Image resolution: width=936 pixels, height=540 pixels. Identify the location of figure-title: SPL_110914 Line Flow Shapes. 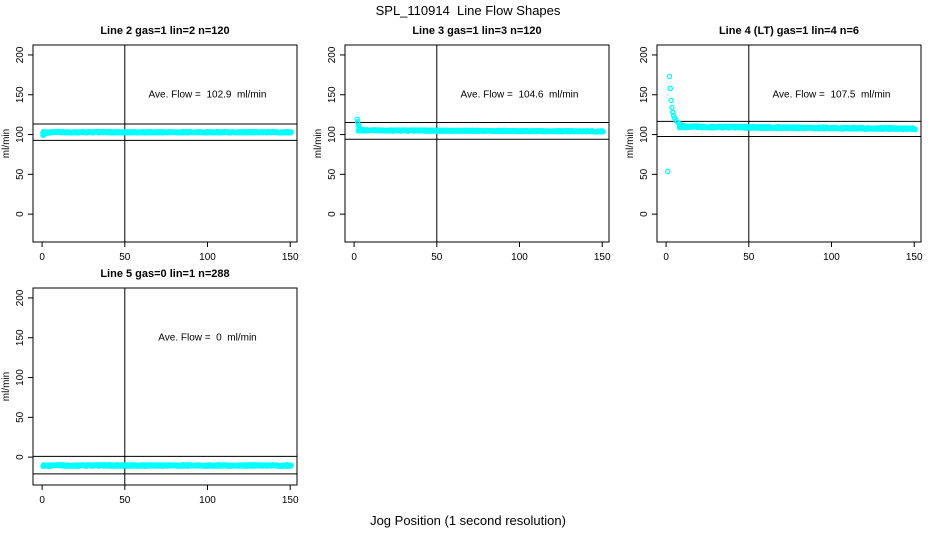
(468, 10).